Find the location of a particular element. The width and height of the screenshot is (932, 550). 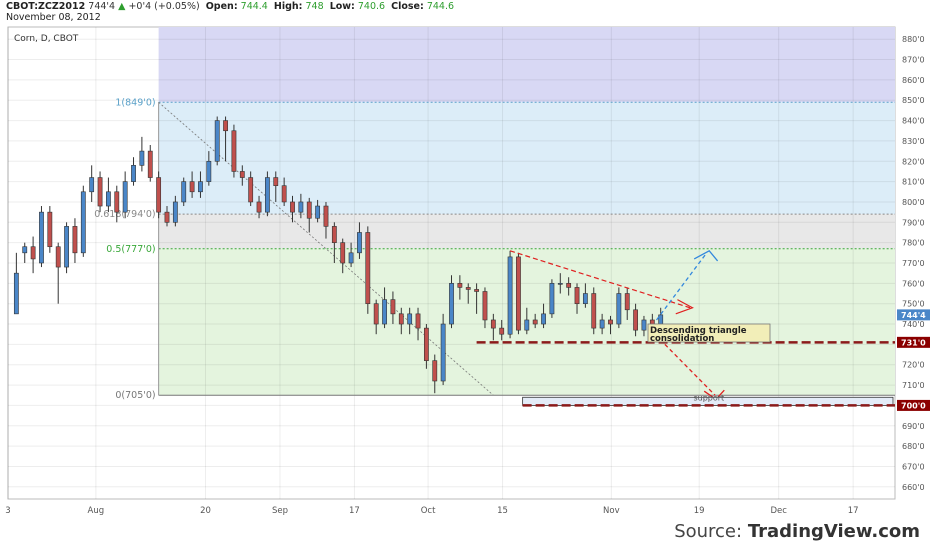

last-price: 744'4 is located at coordinates (102, 6).